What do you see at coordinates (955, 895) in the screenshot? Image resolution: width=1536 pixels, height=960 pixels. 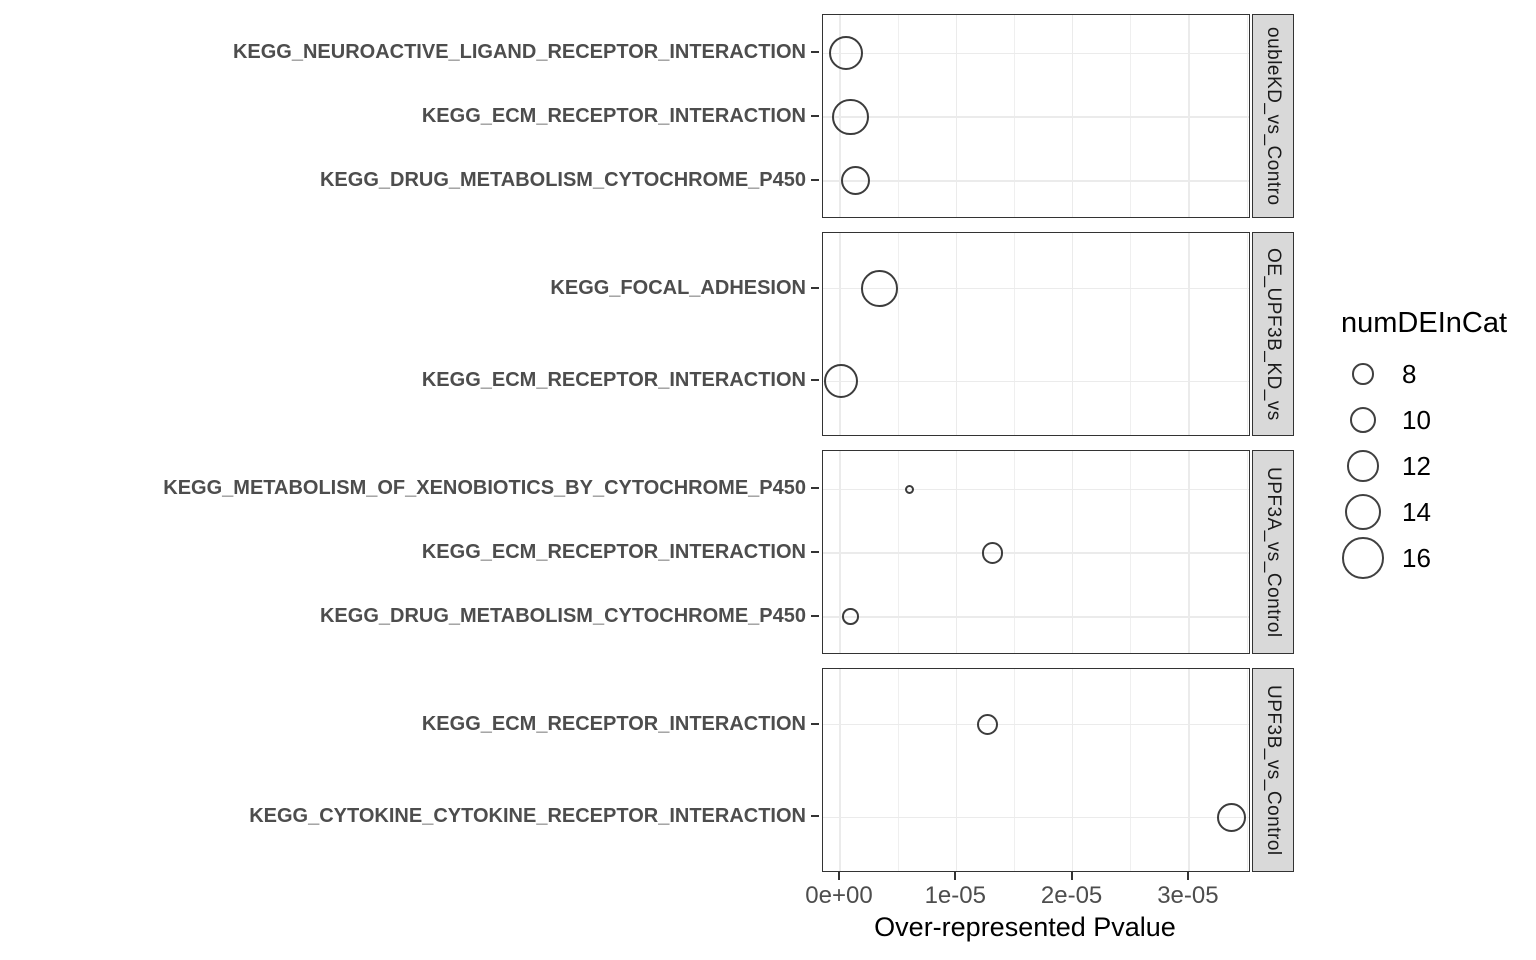 I see `x-tick-label: 1e-05` at bounding box center [955, 895].